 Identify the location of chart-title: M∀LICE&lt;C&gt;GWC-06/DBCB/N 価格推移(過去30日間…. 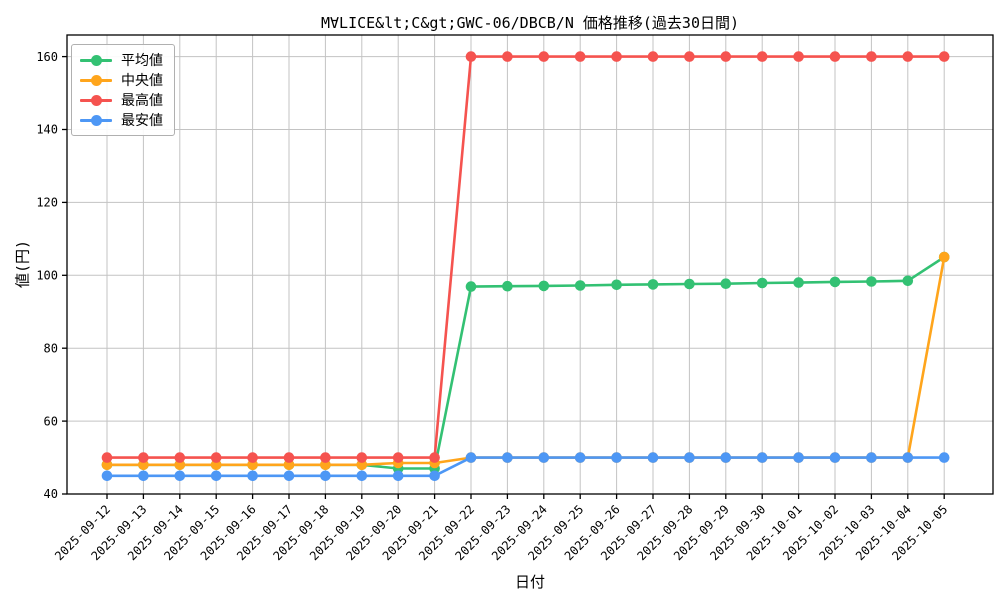
(530, 23).